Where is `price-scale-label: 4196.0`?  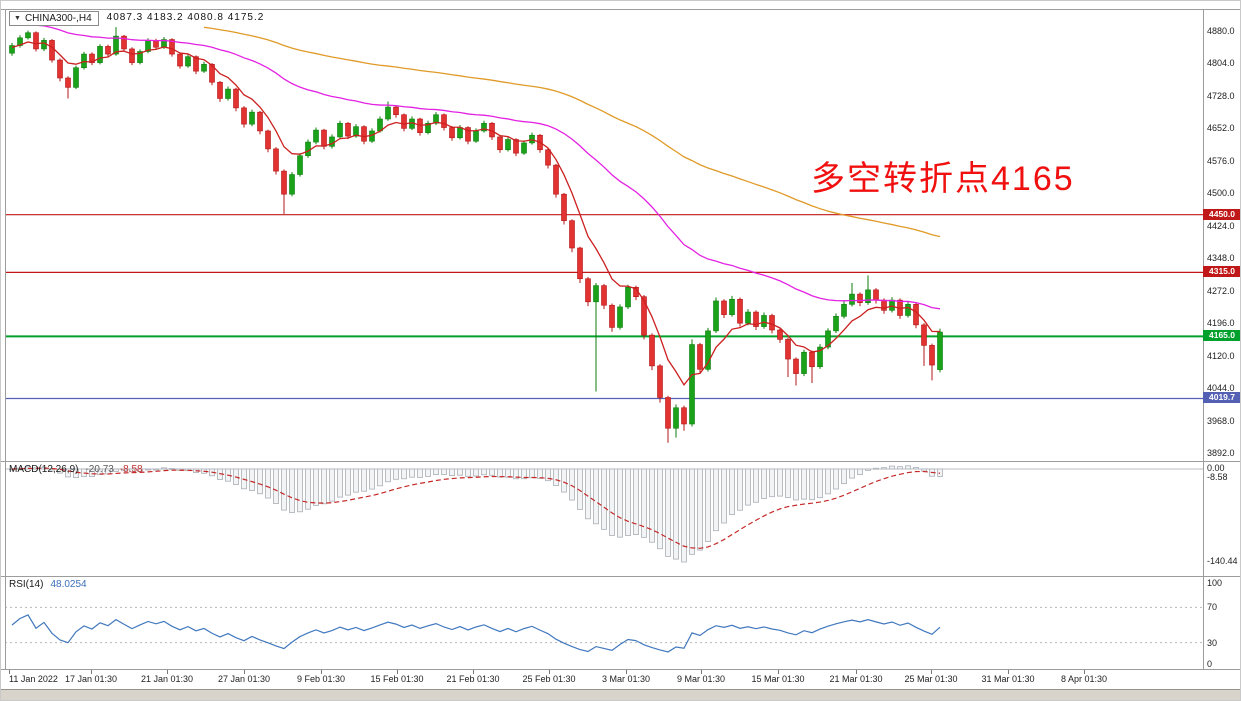 price-scale-label: 4196.0 is located at coordinates (1221, 323).